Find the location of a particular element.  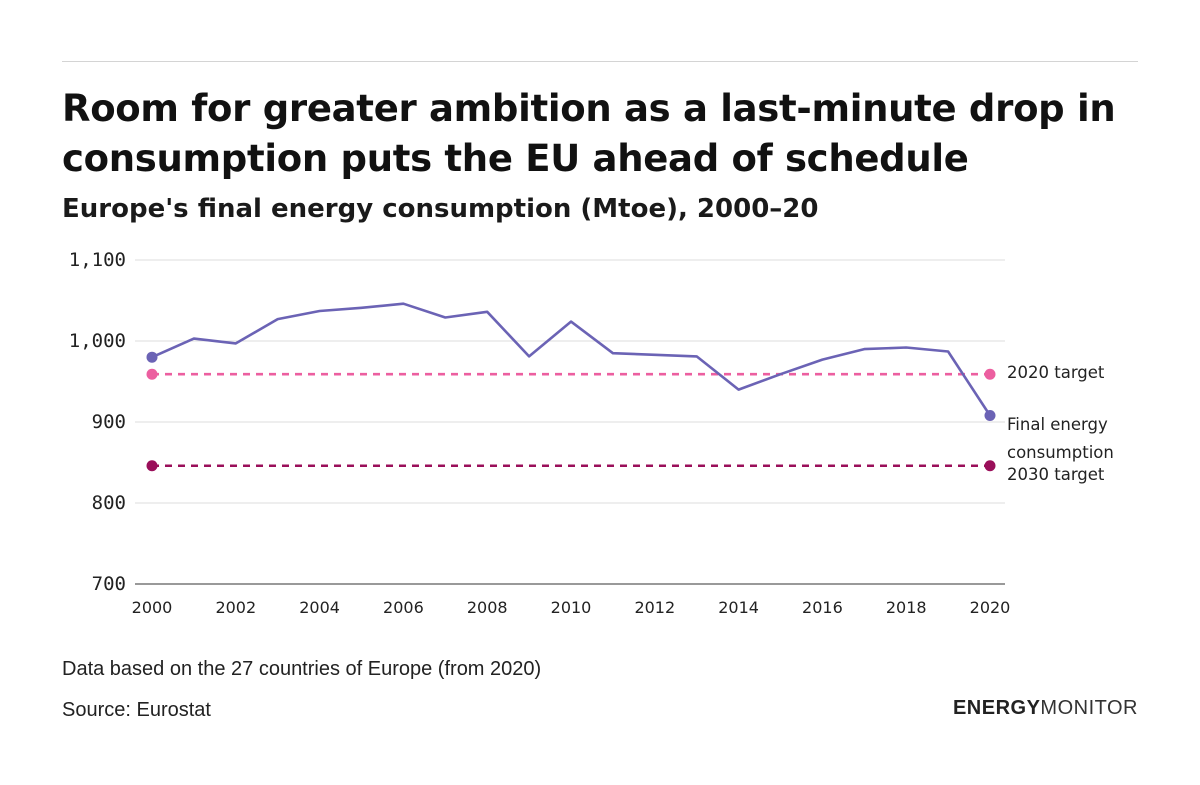

x-tick-label: 2006 is located at coordinates (403, 607).